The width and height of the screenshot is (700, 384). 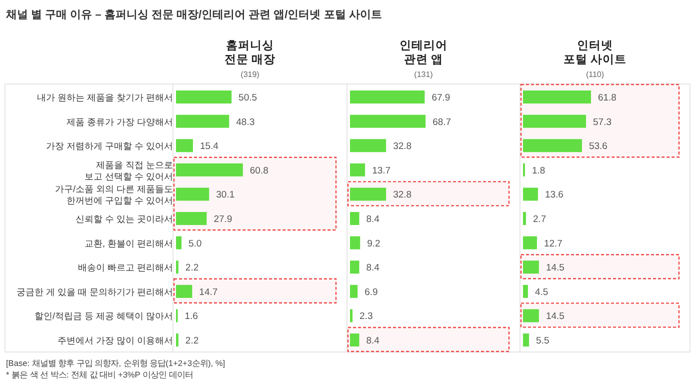 I want to click on data-label: 6.9, so click(x=371, y=292).